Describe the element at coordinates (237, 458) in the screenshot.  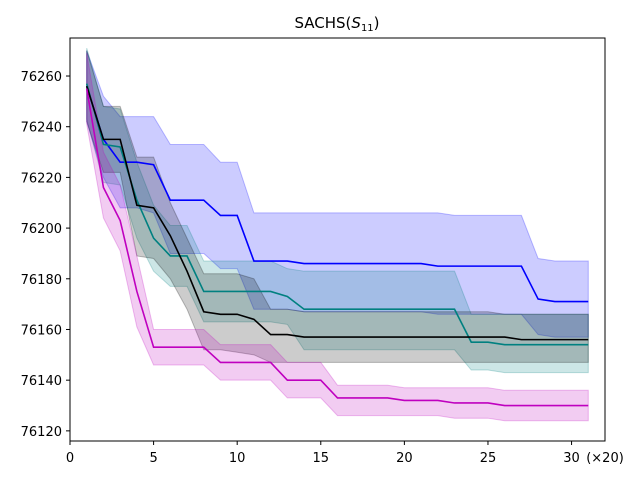
I see `x-tick-label: 10` at that location.